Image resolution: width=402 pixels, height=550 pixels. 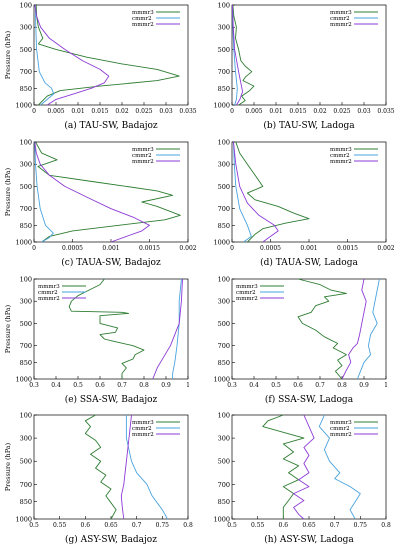 What do you see at coordinates (253, 111) in the screenshot?
I see `x-tick-label: 0.005` at bounding box center [253, 111].